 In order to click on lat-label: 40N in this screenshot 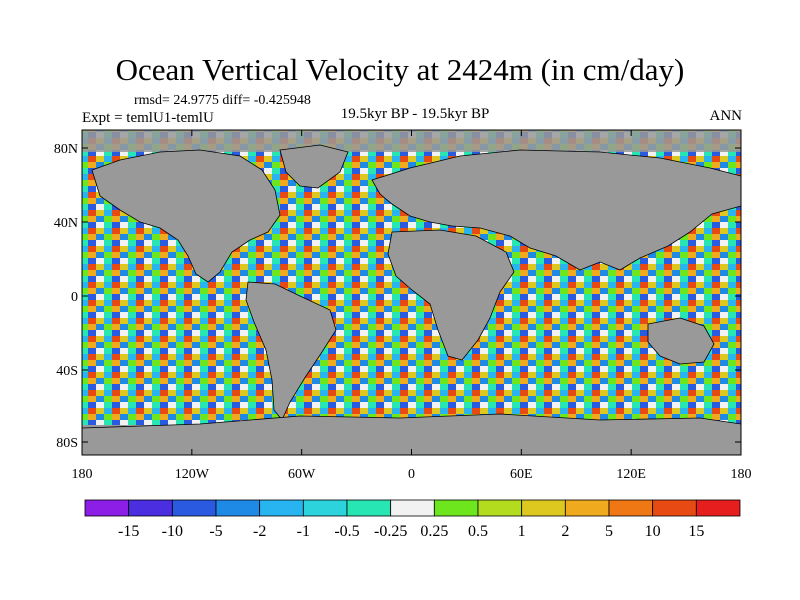, I will do `click(66, 223)`.